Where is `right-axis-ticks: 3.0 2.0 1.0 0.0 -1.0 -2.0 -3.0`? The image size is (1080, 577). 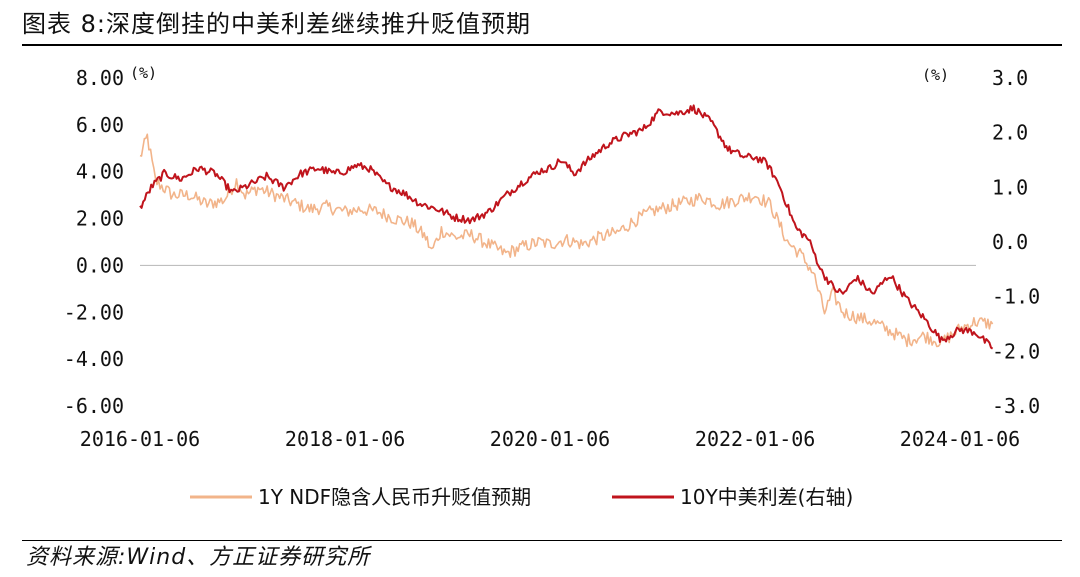 right-axis-ticks: 3.0 2.0 1.0 0.0 -1.0 -2.0 -3.0 is located at coordinates (1016, 242).